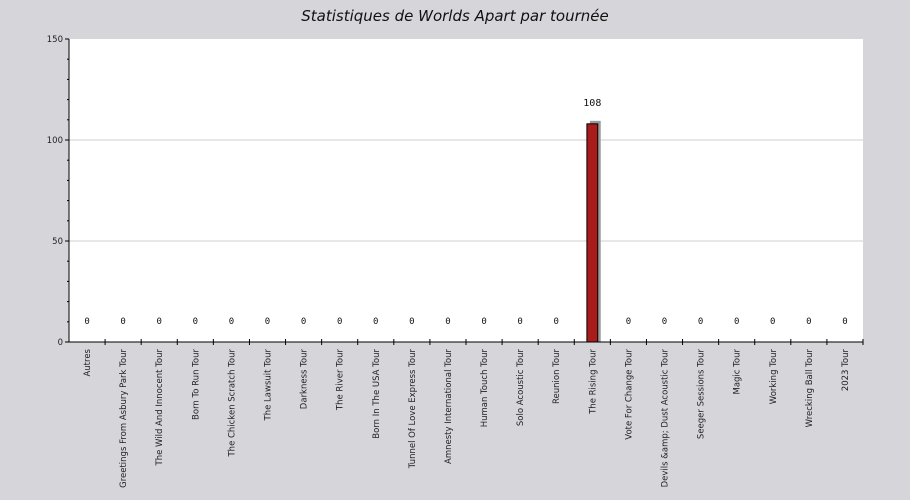  I want to click on x-tick-label: Born In The USA Tour, so click(377, 394).